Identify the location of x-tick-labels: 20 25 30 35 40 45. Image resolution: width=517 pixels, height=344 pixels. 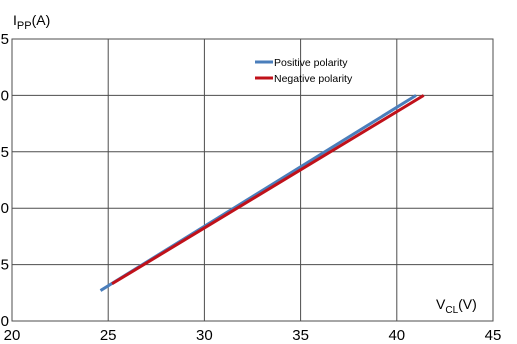
(253, 335).